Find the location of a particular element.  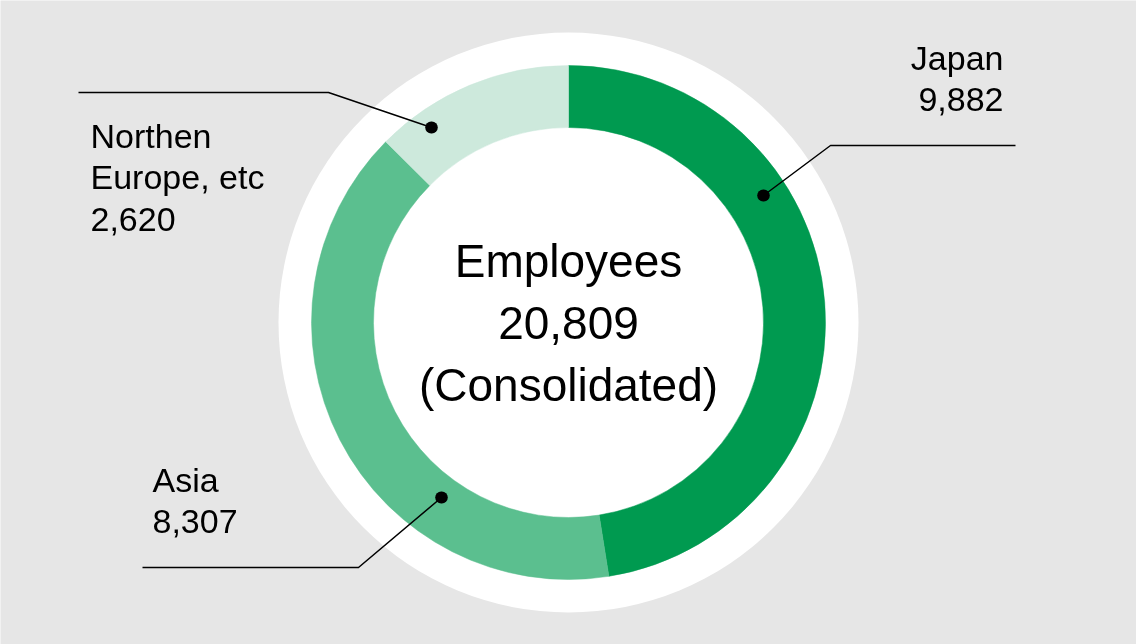

slice-label: Northen Europe, etc is located at coordinates (177, 156).